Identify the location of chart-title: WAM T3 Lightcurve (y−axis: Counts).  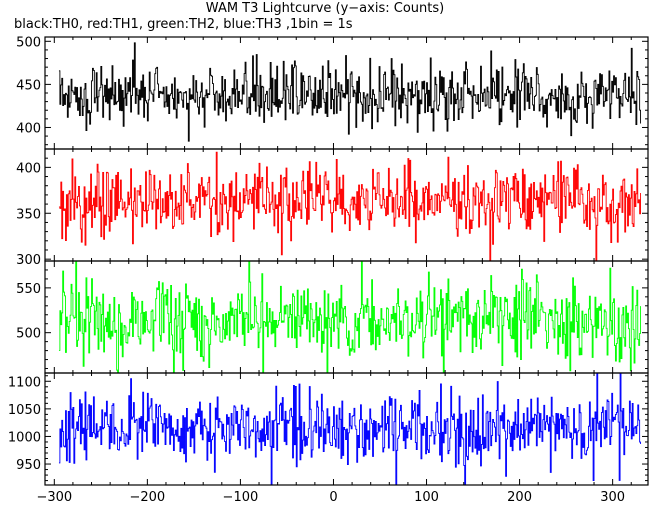
(325, 8).